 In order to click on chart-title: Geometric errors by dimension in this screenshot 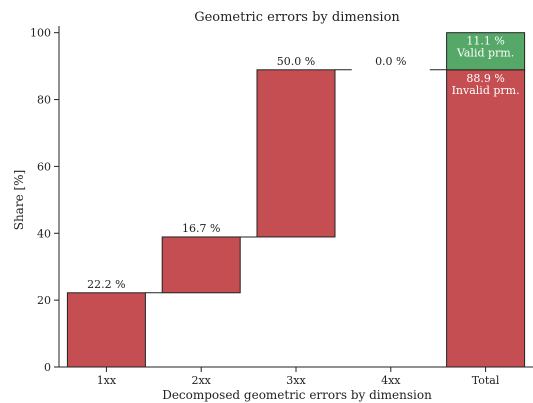, I will do `click(297, 17)`.